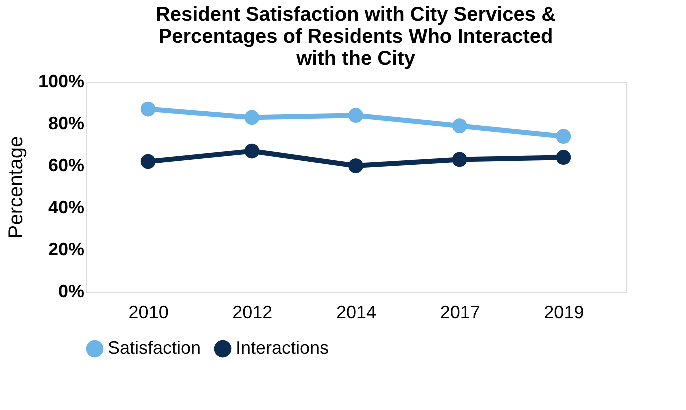  I want to click on y-tick-label: 40%, so click(66, 208).